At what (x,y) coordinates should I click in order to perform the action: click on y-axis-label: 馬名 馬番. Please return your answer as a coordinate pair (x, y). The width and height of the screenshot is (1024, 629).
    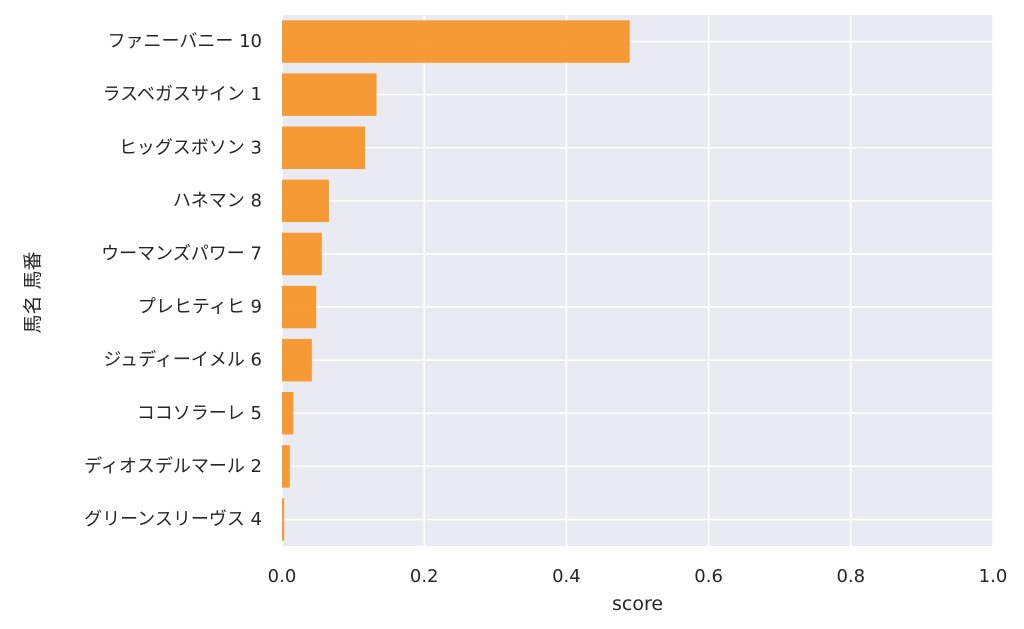
    Looking at the image, I should click on (33, 292).